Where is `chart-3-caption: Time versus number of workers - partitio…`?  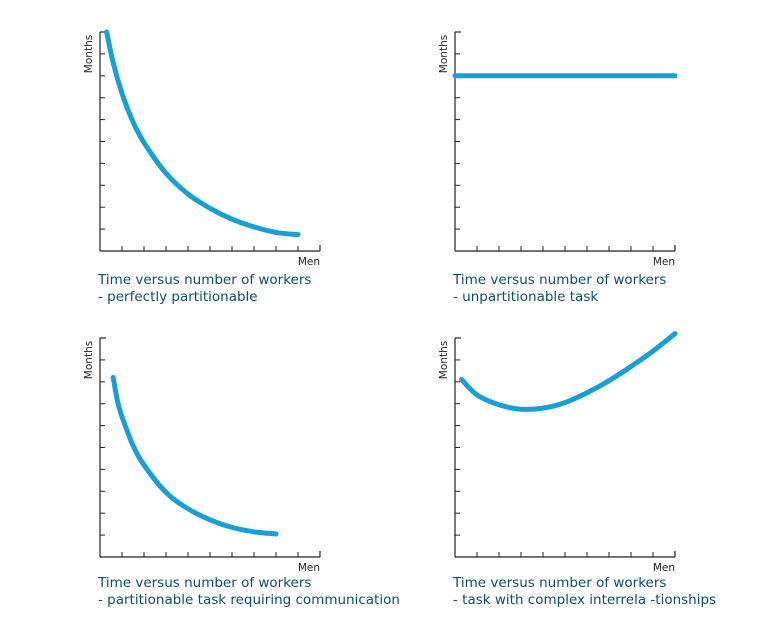 chart-3-caption: Time versus number of workers - partitio… is located at coordinates (249, 592).